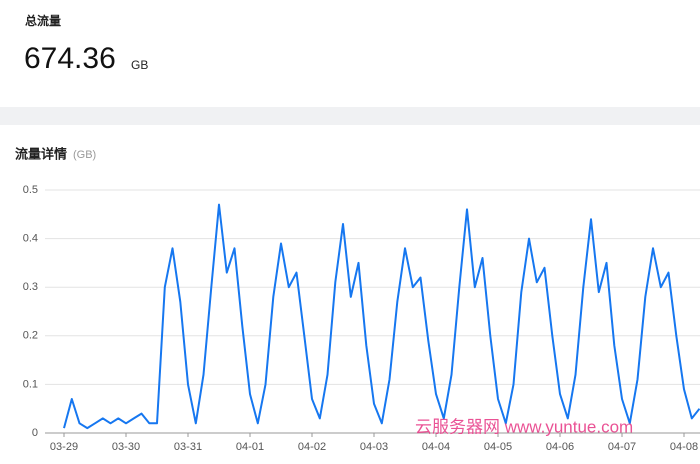  I want to click on watermark: 云服务器网 www.yuntue.com, so click(524, 426).